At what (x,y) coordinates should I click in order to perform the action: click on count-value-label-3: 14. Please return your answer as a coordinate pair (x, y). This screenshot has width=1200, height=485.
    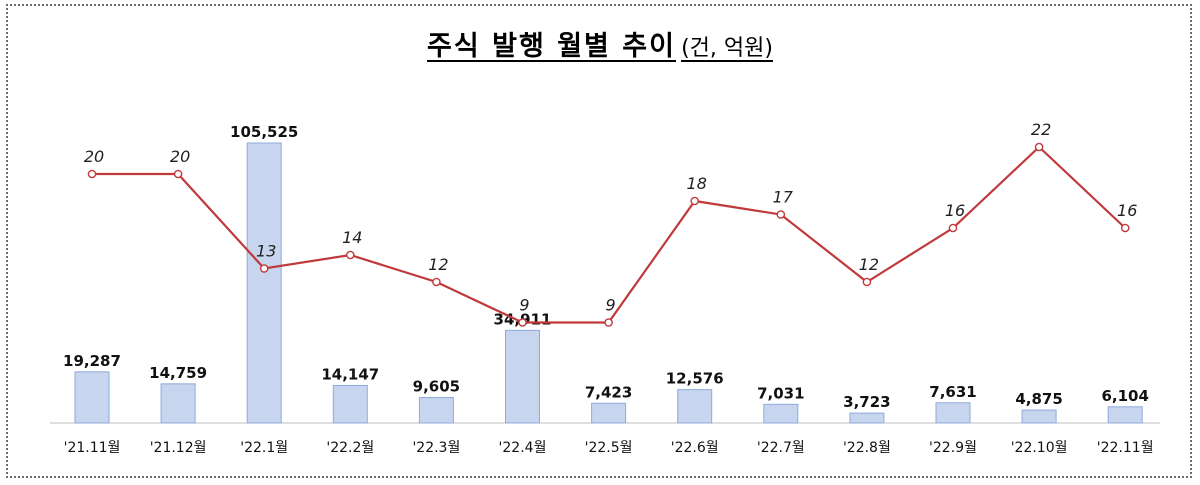
    Looking at the image, I should click on (352, 237).